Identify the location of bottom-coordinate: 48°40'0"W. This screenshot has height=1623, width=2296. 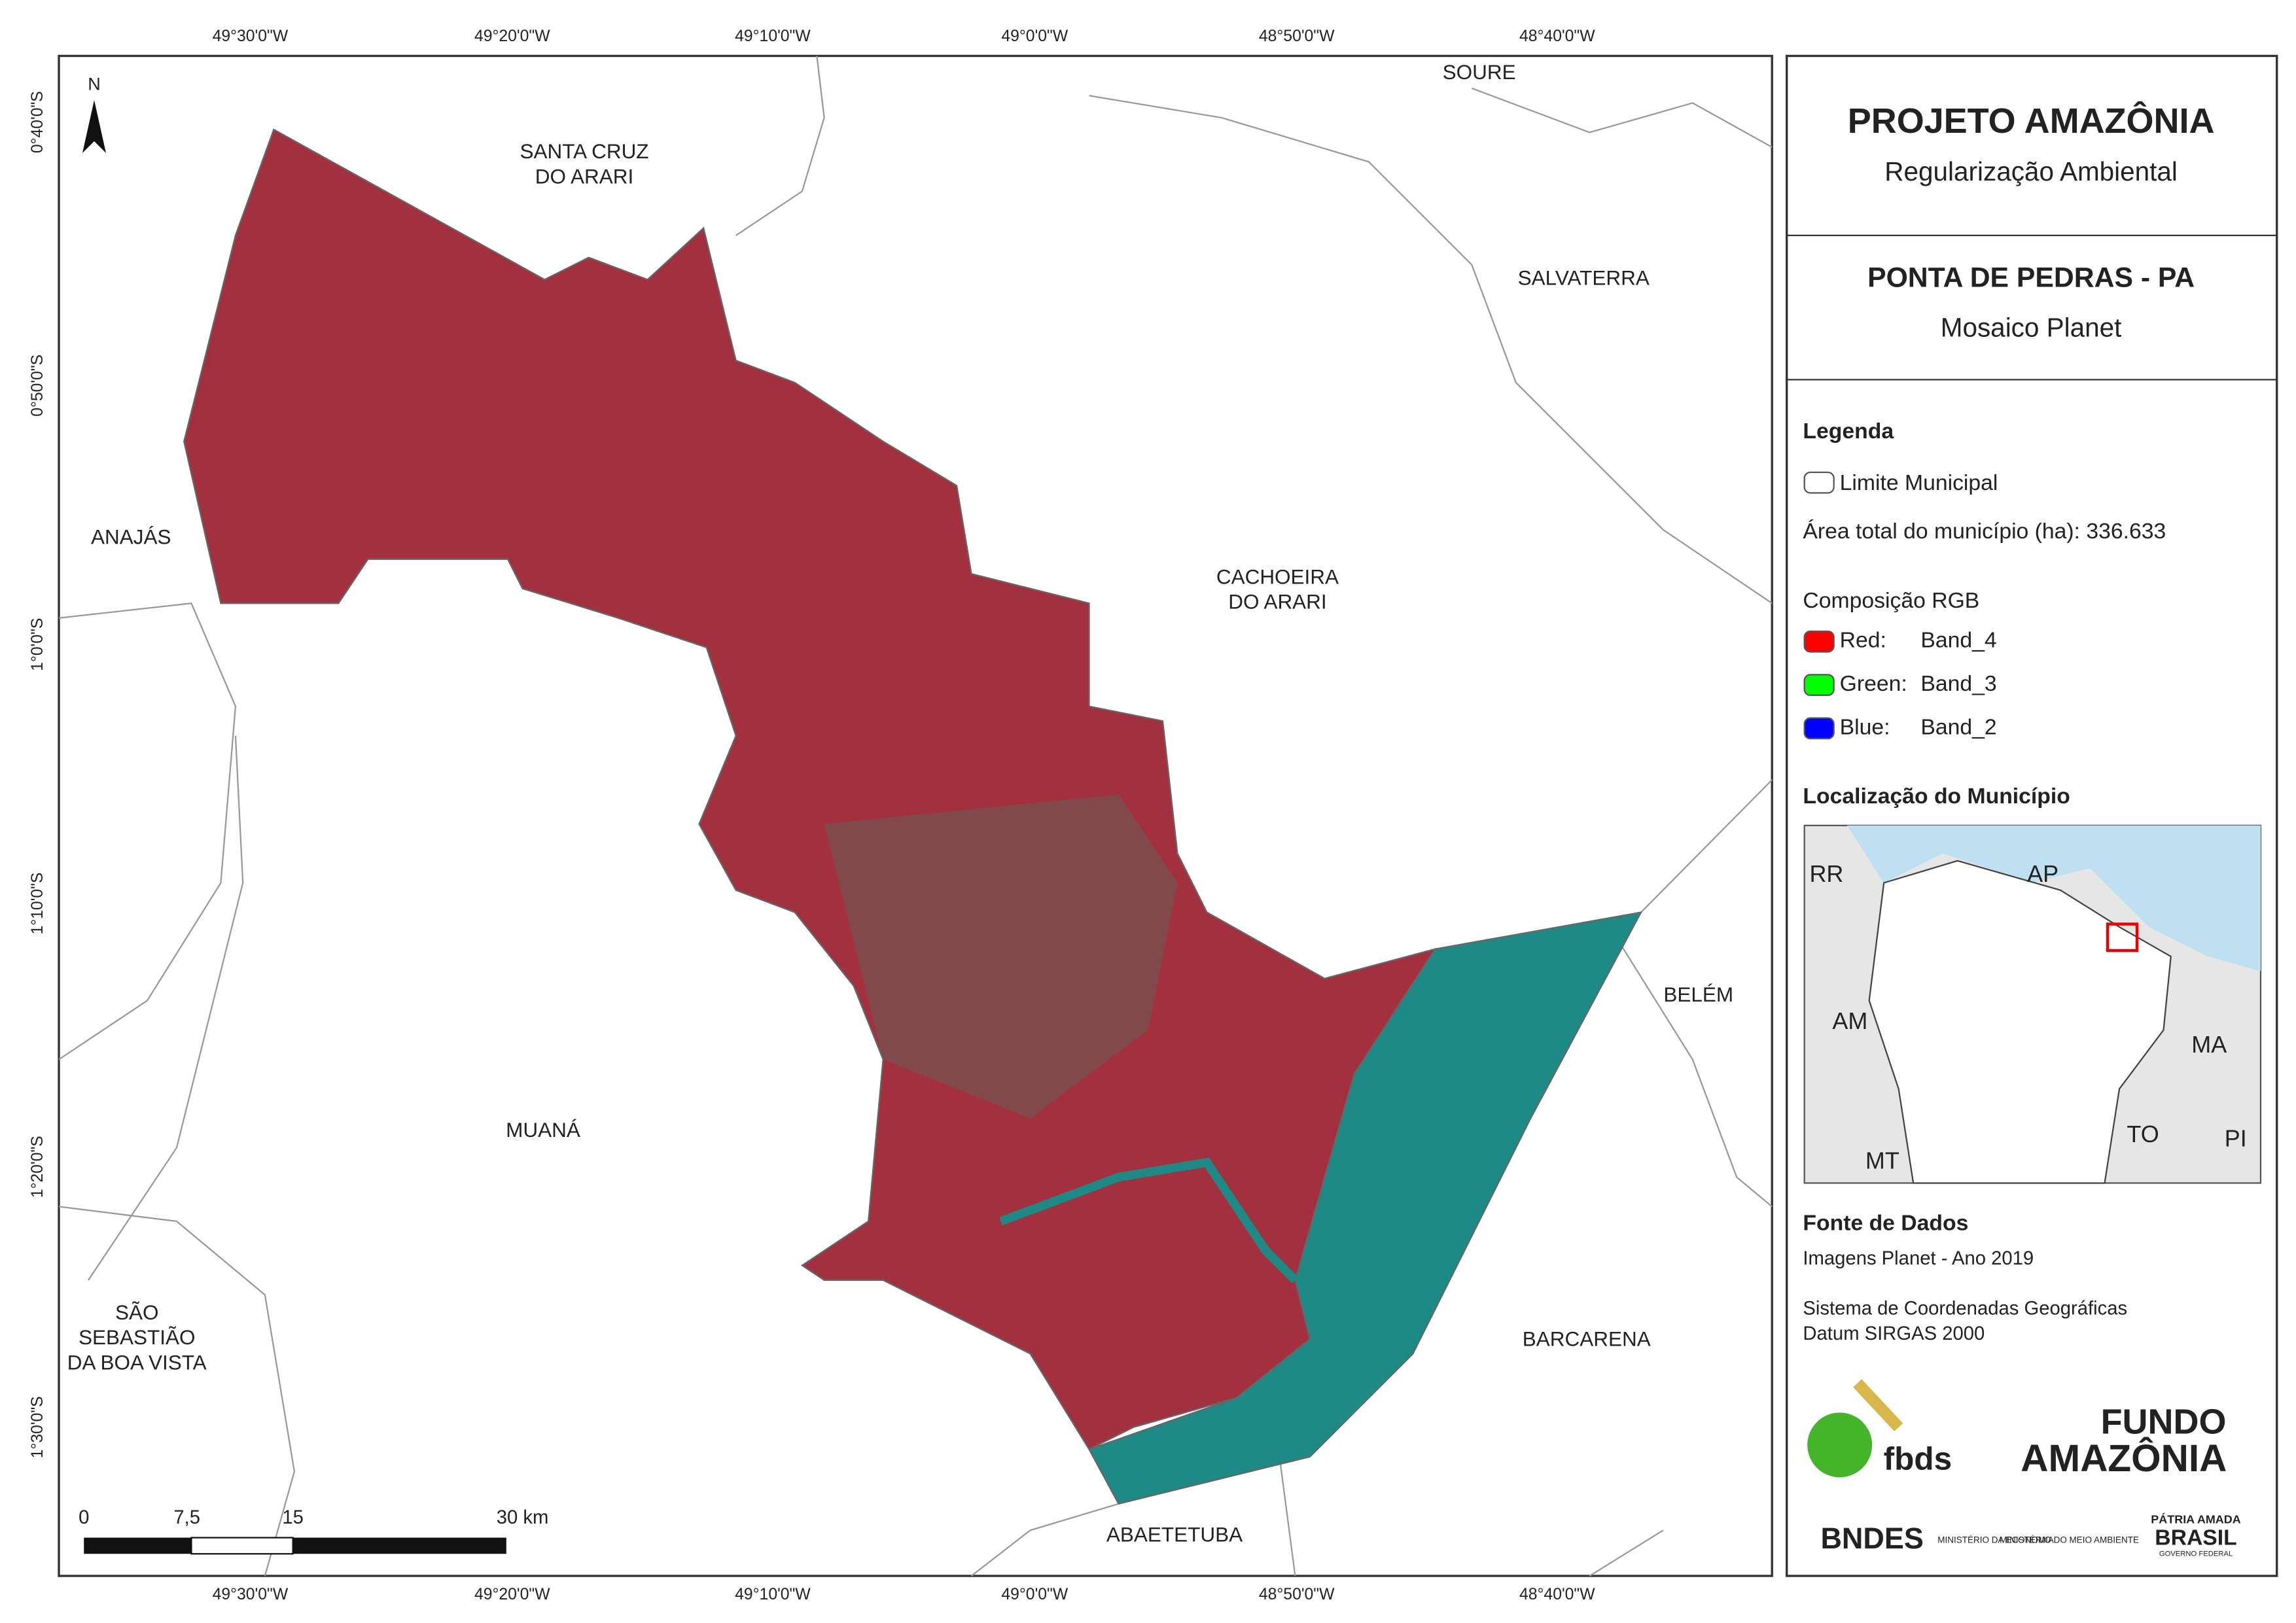
(1557, 1595).